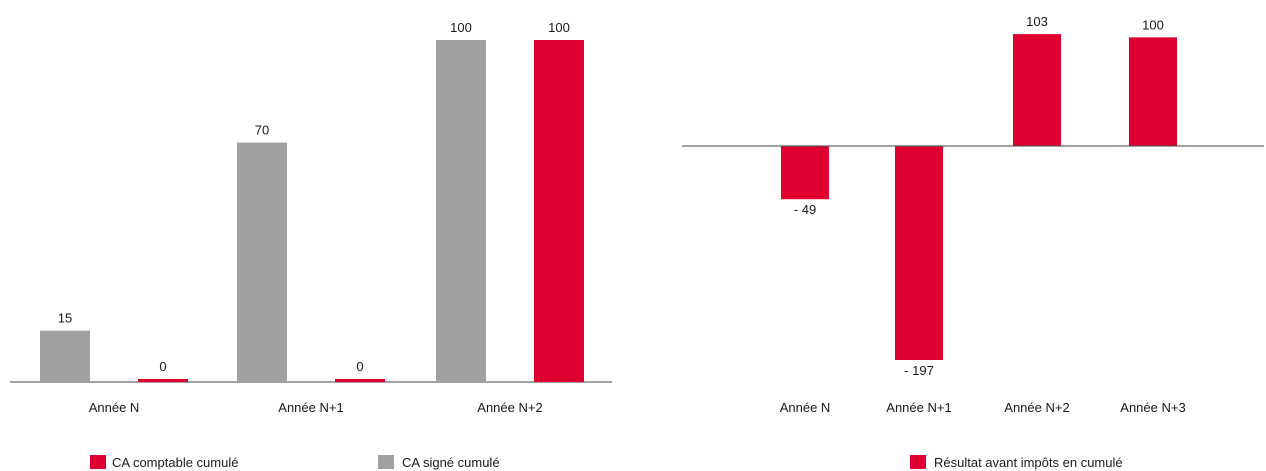 The height and width of the screenshot is (471, 1266). Describe the element at coordinates (1036, 407) in the screenshot. I see `right-chart-category-label: Année N+2` at that location.